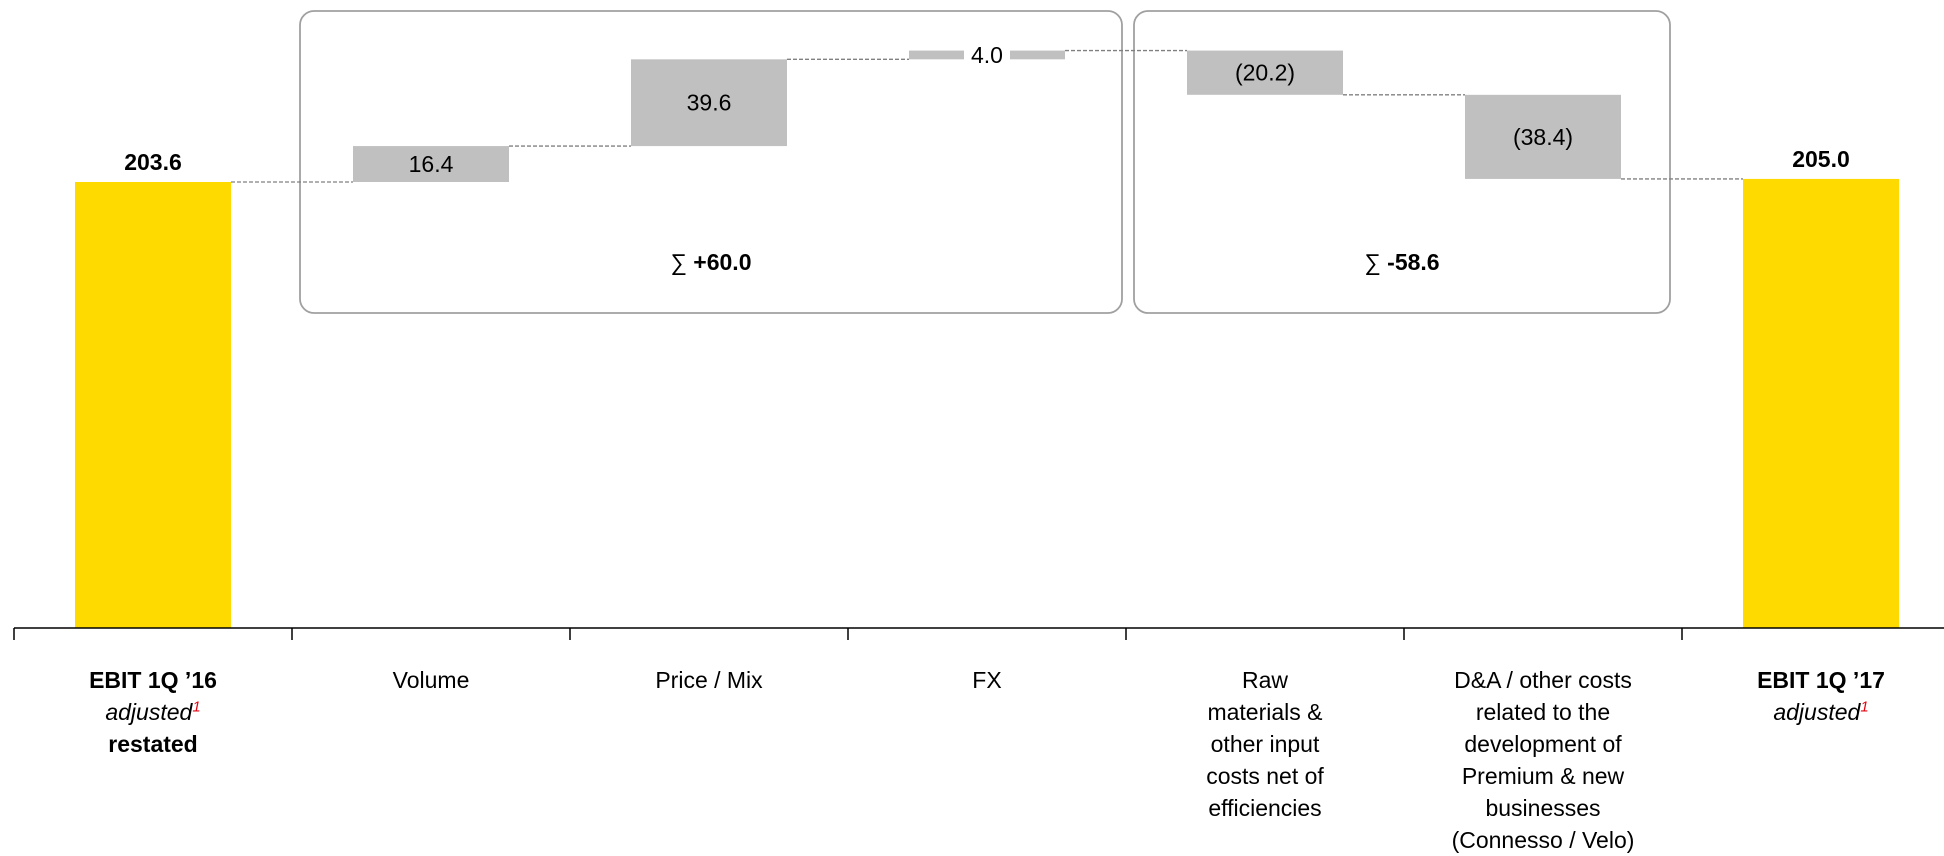 This screenshot has height=856, width=1944. Describe the element at coordinates (978, 633) in the screenshot. I see `x-axis` at that location.